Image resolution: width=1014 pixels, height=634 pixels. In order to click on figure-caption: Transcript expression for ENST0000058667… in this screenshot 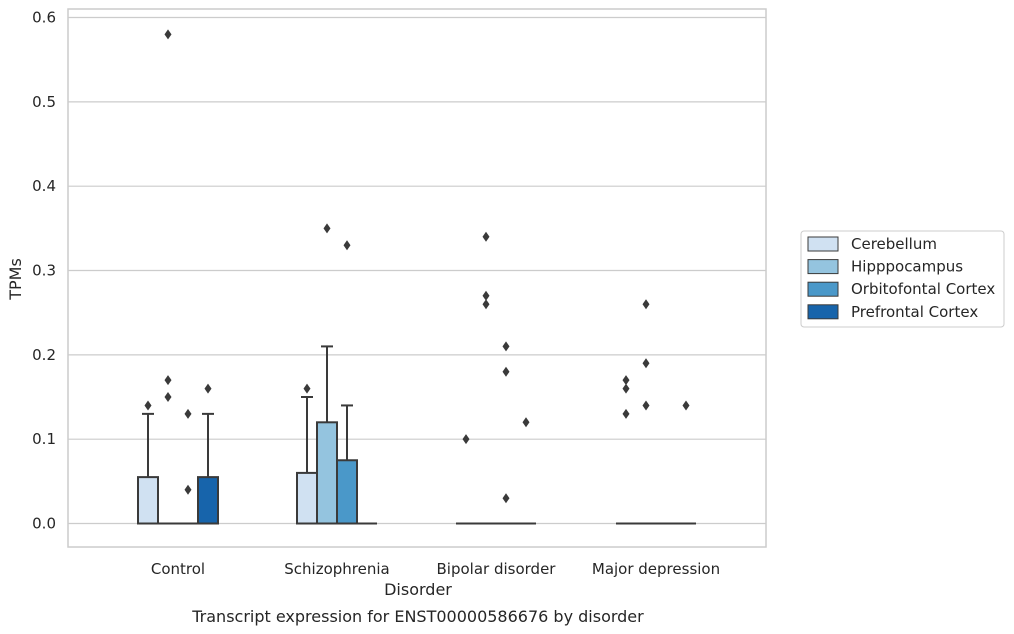, I will do `click(417, 616)`.